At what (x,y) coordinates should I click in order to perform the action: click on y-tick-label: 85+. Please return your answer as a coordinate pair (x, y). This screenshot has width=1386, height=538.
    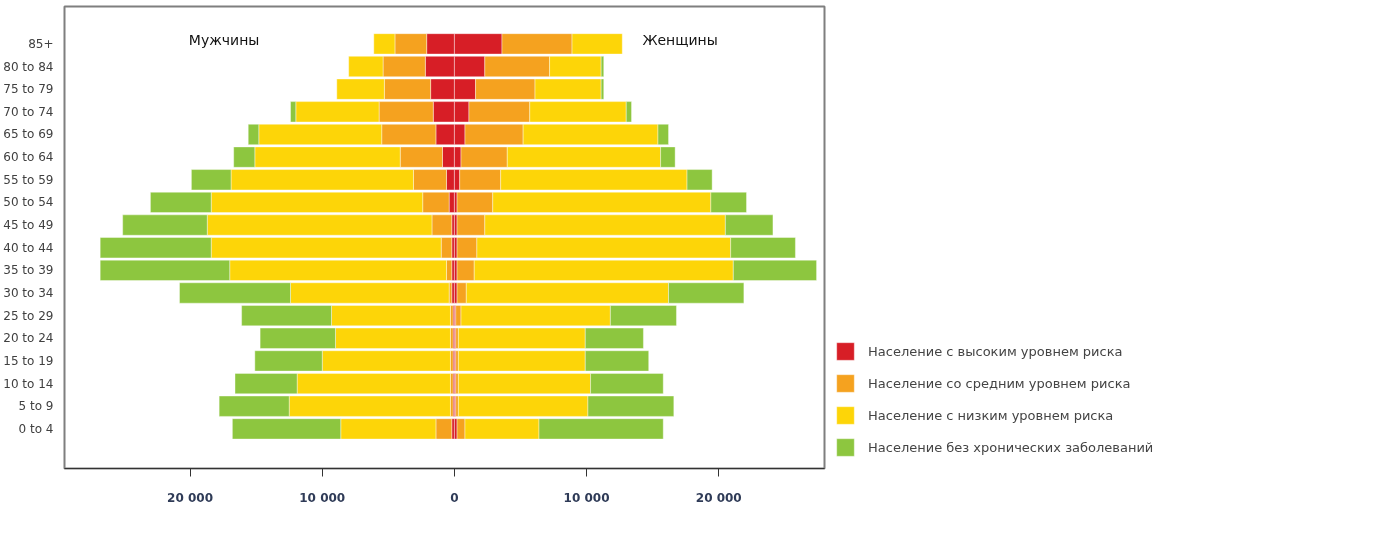
    Looking at the image, I should click on (41, 43).